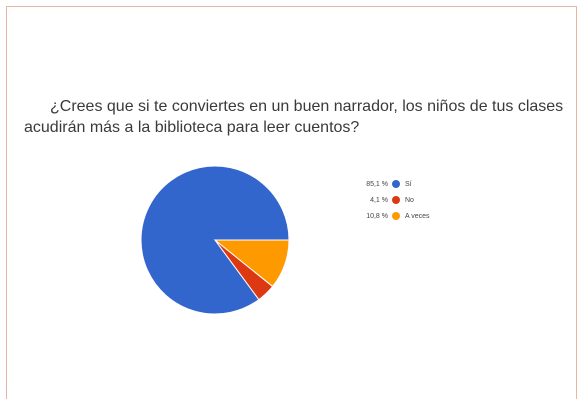 The image size is (585, 399). What do you see at coordinates (409, 200) in the screenshot?
I see `legend-label-no: No` at bounding box center [409, 200].